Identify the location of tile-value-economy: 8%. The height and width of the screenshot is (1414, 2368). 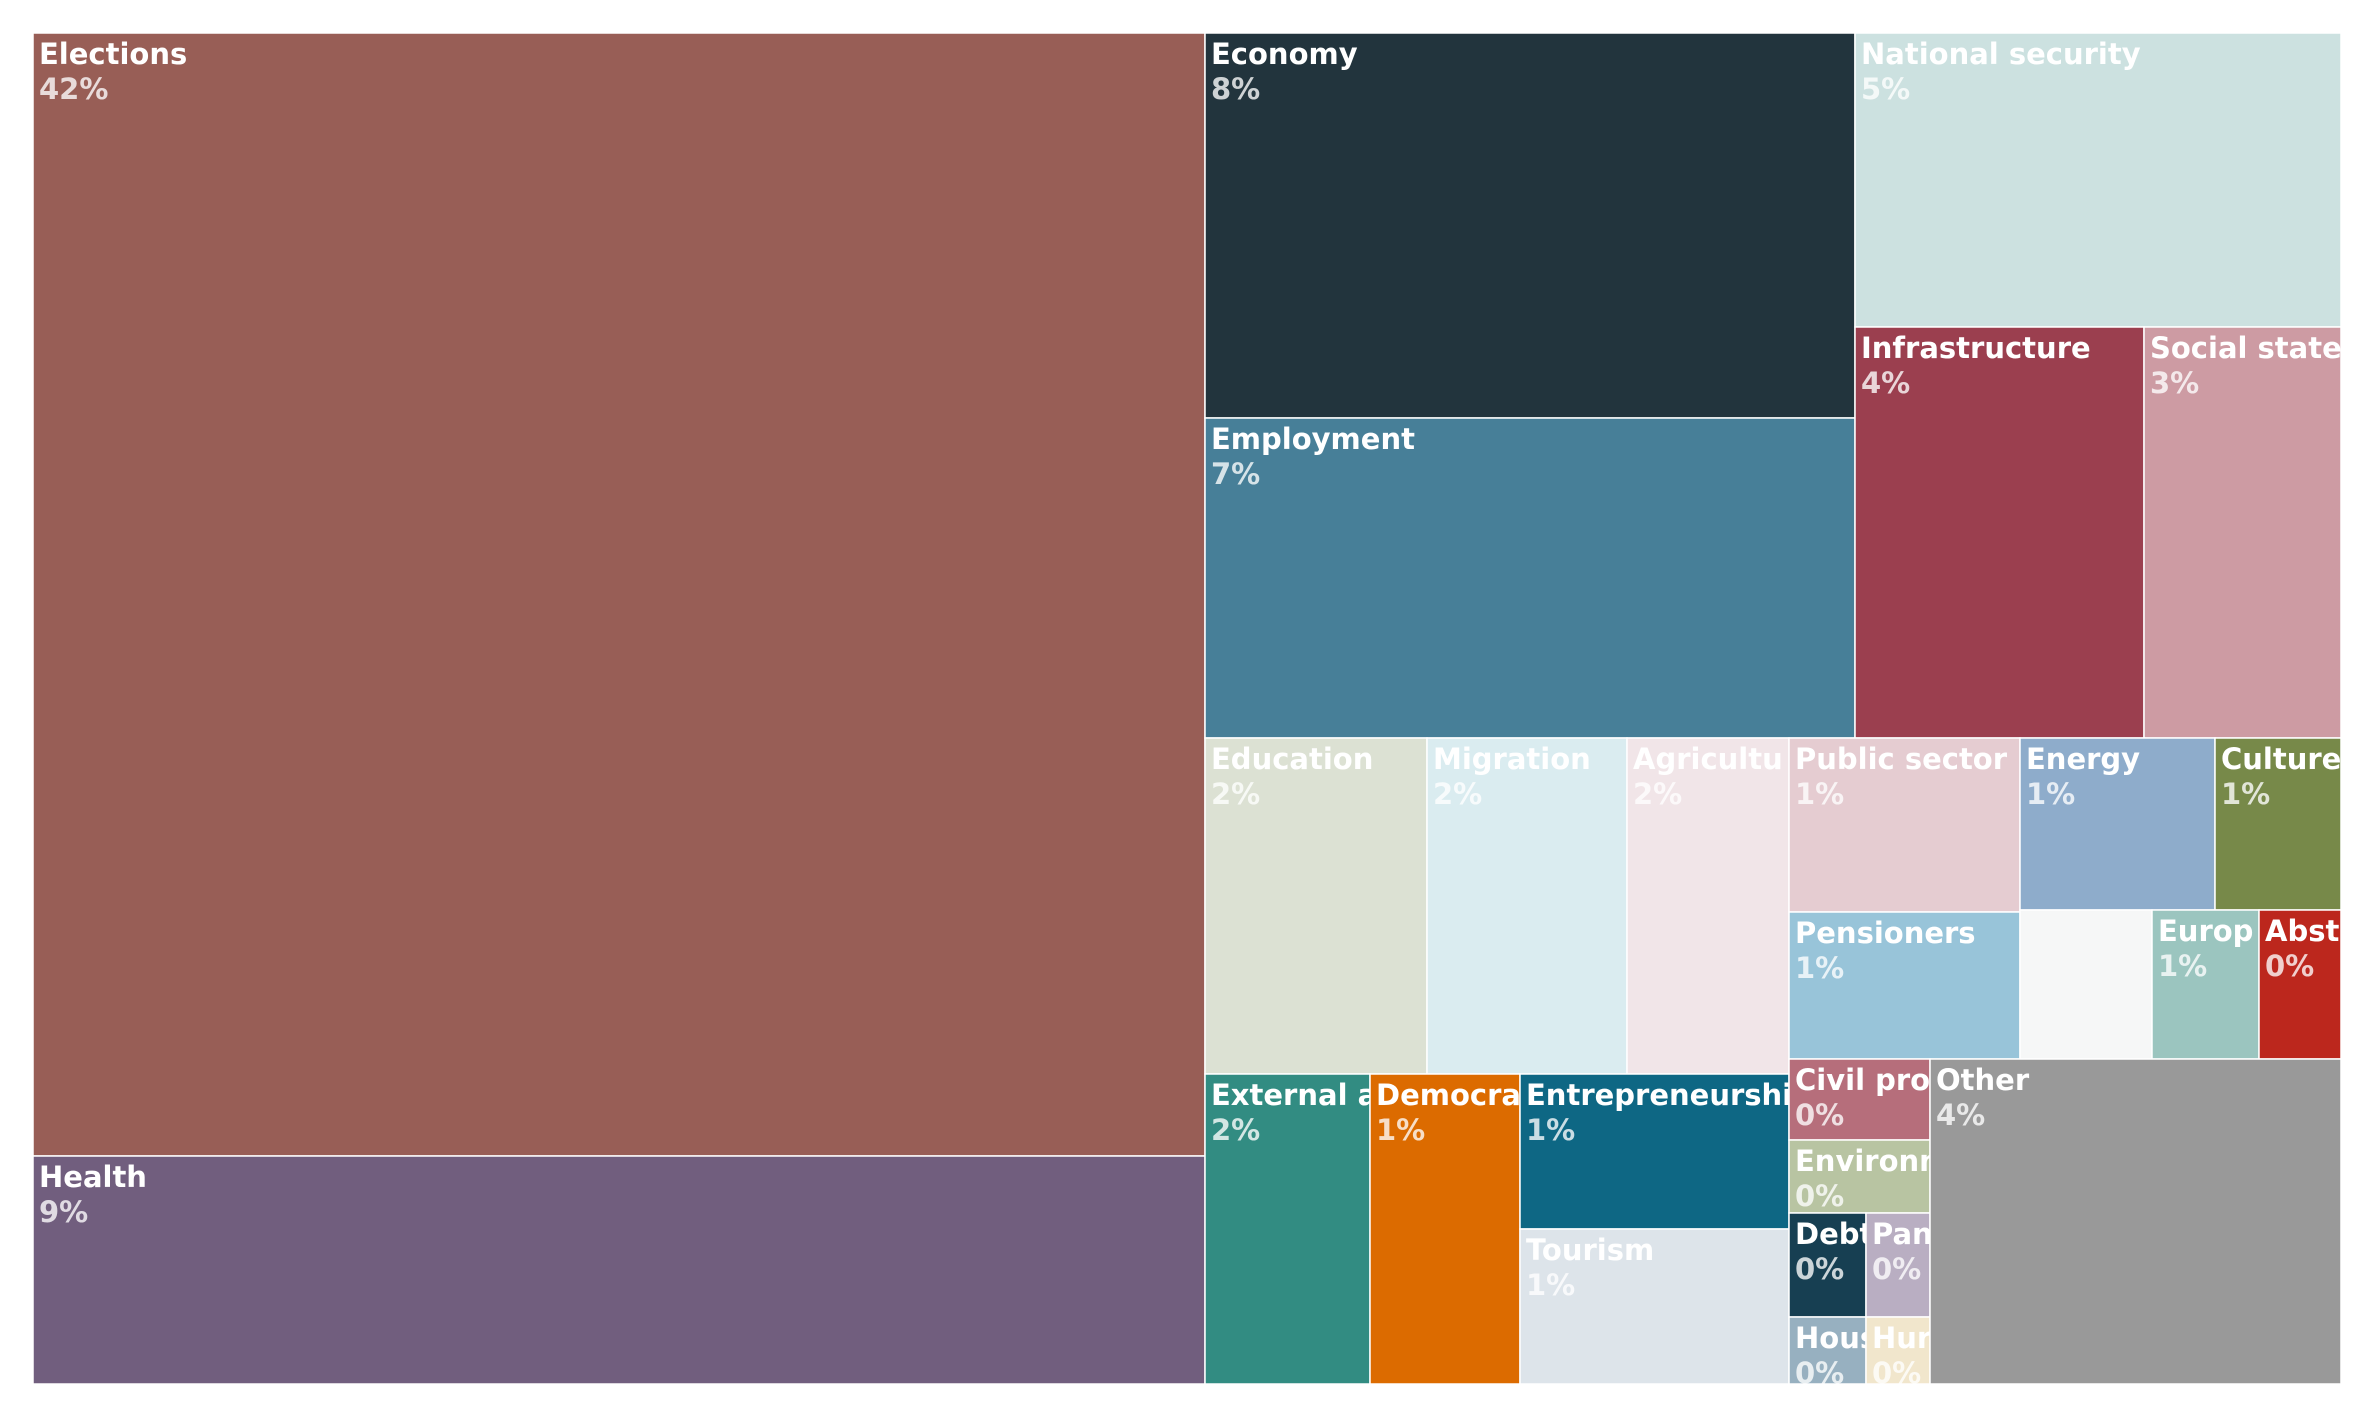
(1235, 89).